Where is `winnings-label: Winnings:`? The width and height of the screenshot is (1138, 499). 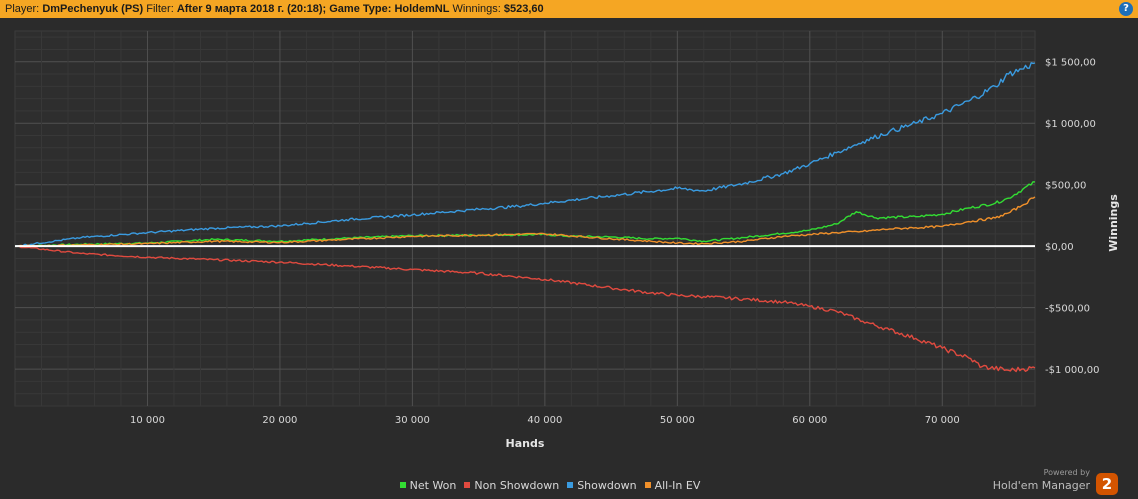
winnings-label: Winnings: is located at coordinates (476, 9).